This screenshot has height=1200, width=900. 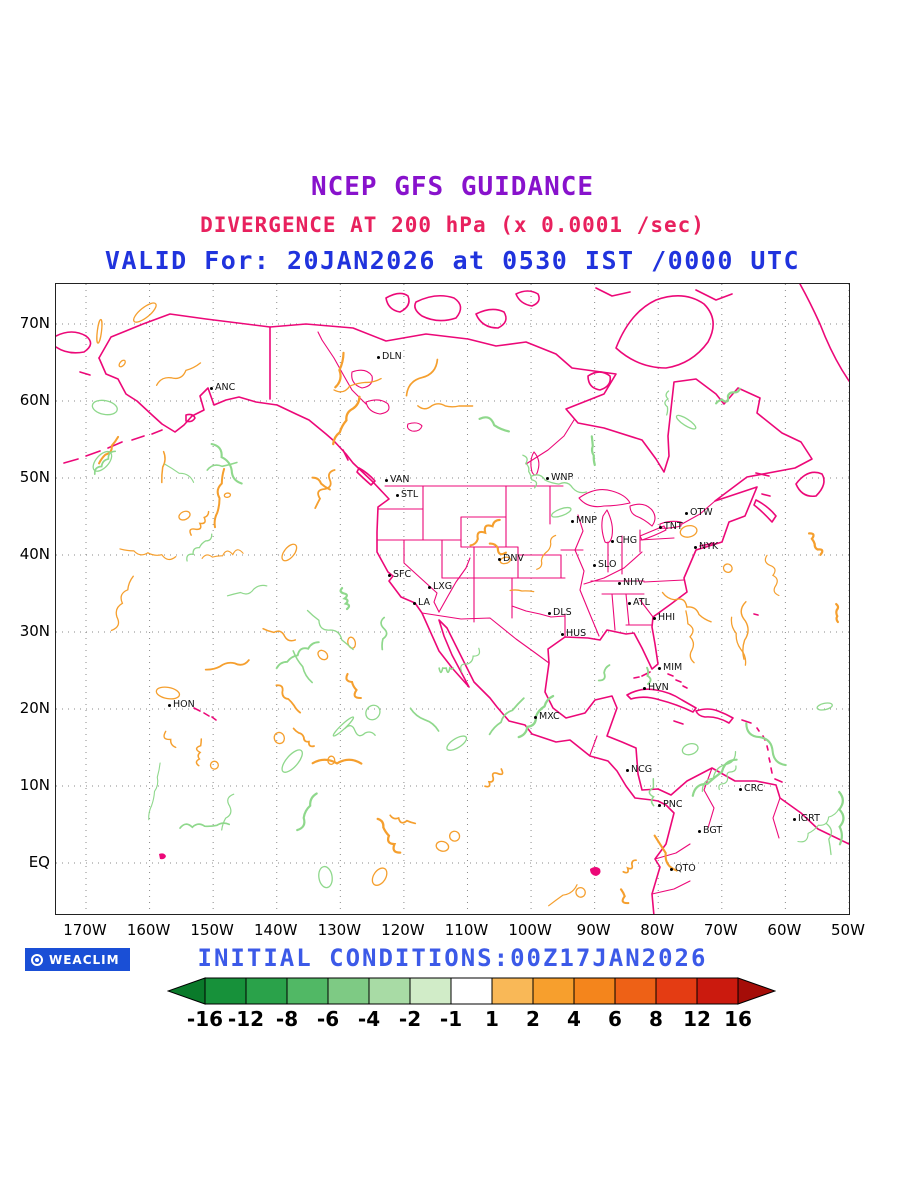 What do you see at coordinates (287, 1019) in the screenshot?
I see `colorbar-tick-label: -8` at bounding box center [287, 1019].